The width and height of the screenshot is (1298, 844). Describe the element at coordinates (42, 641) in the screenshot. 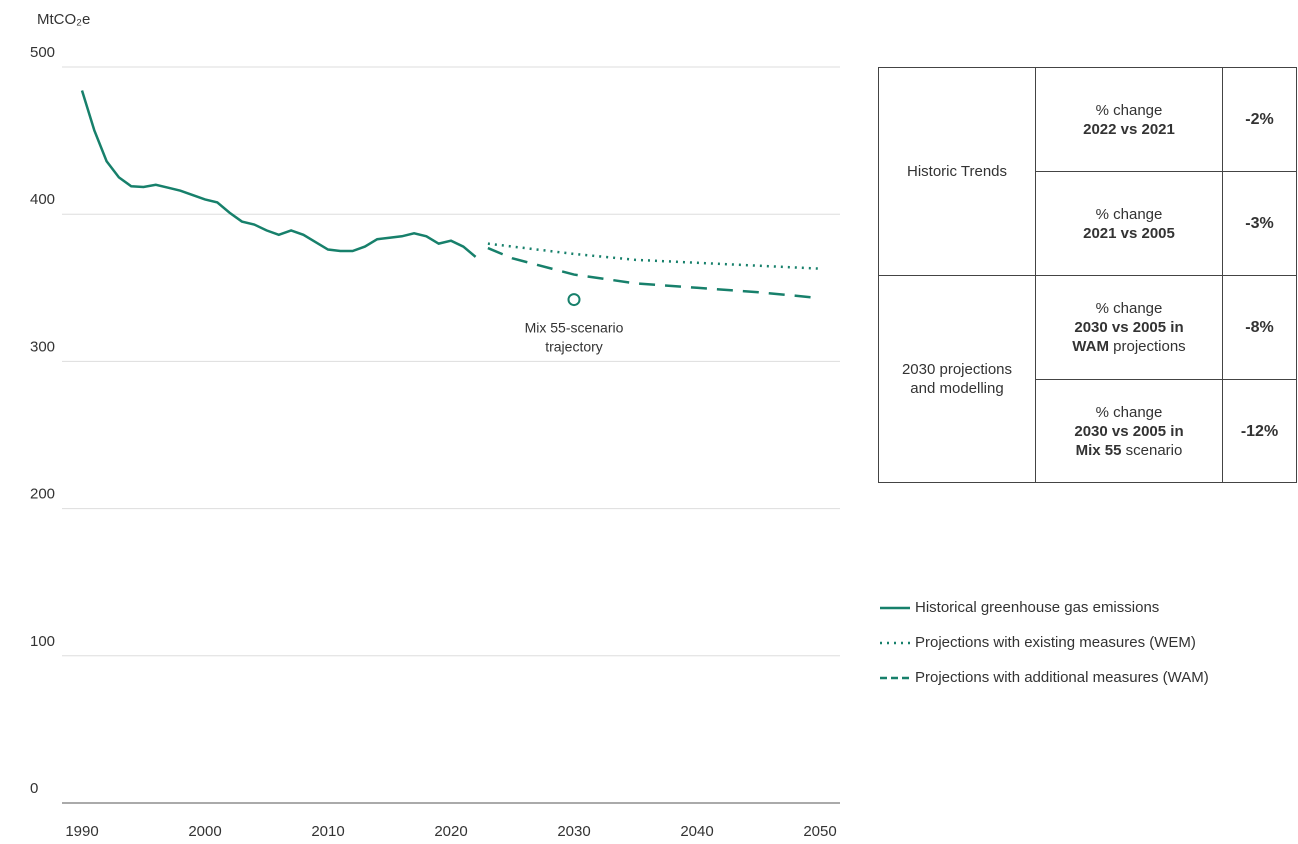

I see `y-tick-label: 100` at that location.